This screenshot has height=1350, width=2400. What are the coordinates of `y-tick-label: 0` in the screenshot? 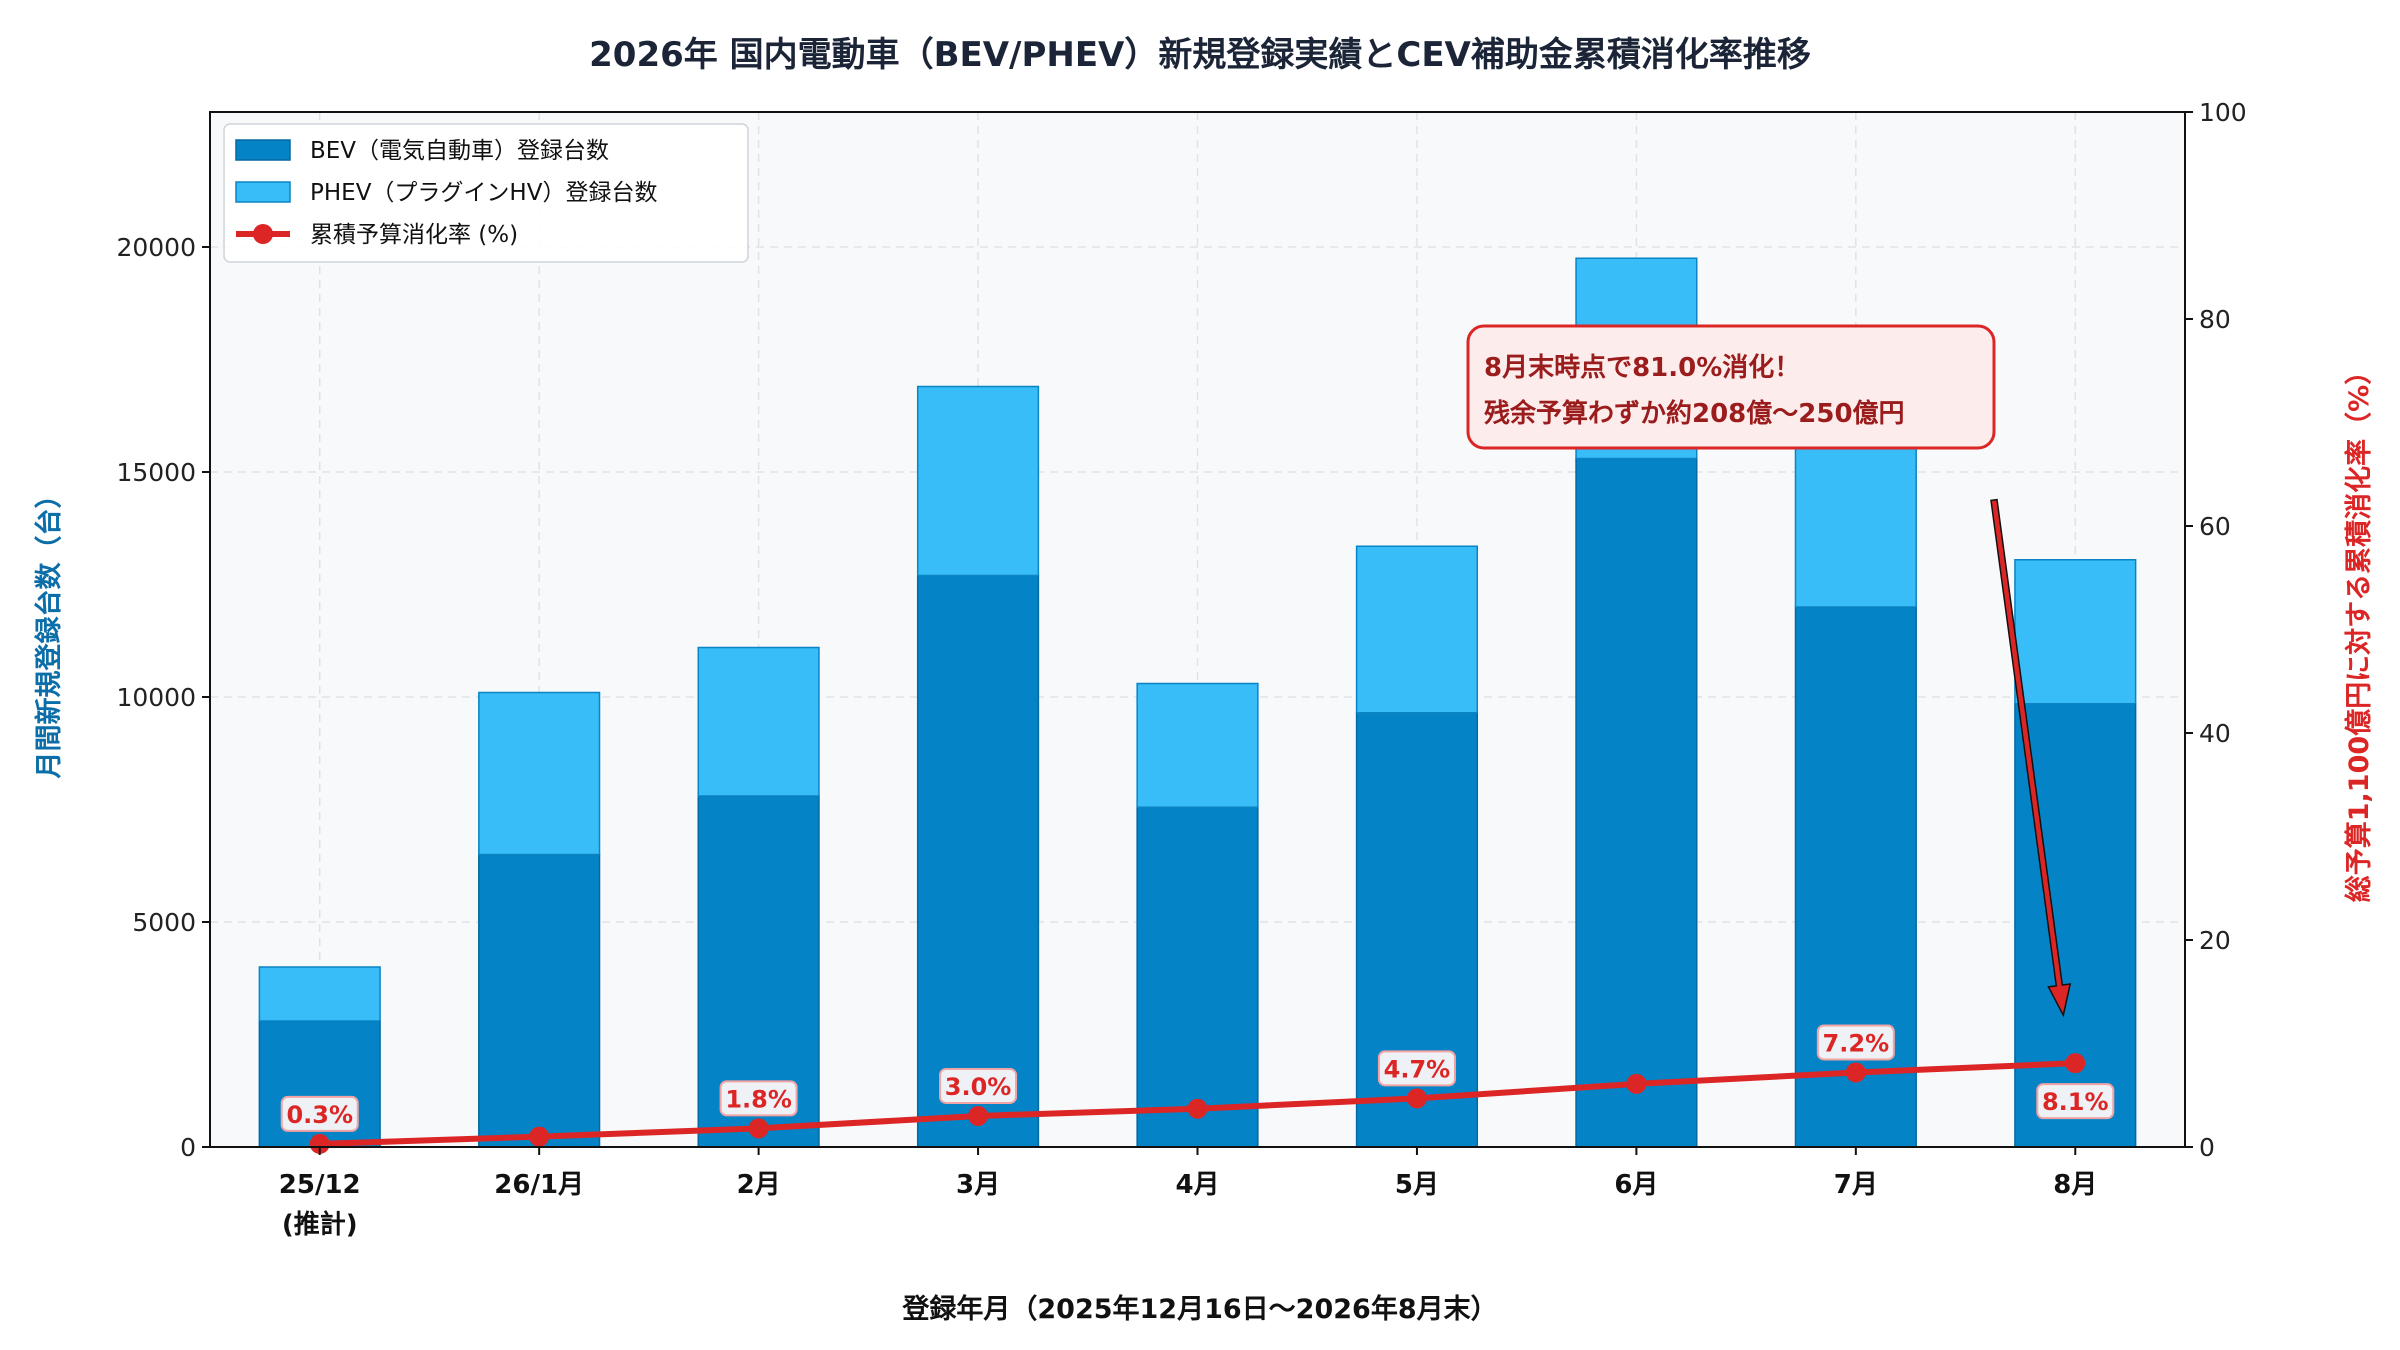 It's located at (188, 1147).